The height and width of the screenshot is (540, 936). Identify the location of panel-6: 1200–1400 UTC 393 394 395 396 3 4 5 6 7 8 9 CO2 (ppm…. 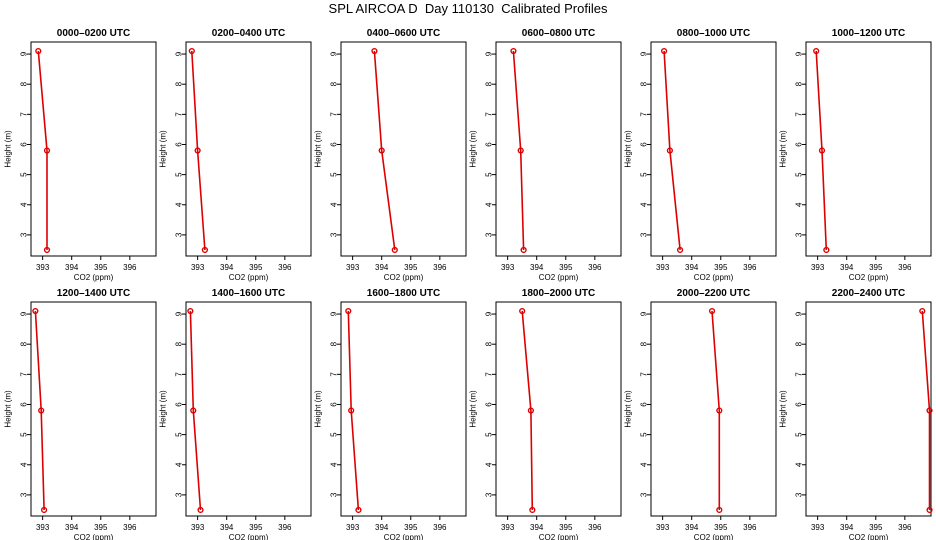
(80, 414).